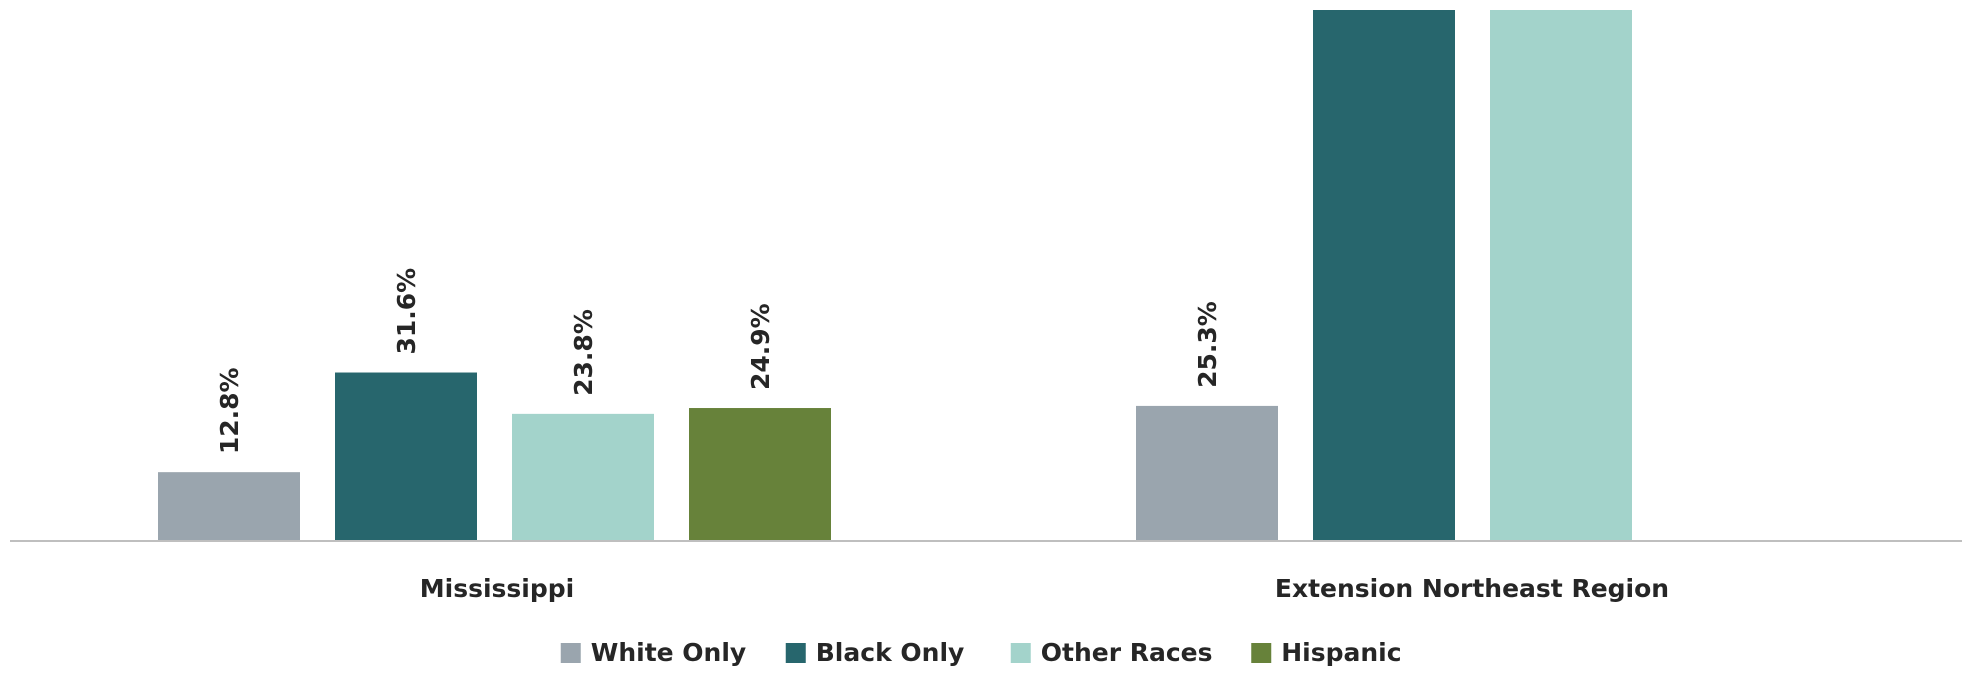 Image resolution: width=1965 pixels, height=679 pixels. I want to click on data-label-extension-northeast-region-white-only: 25.3%, so click(1207, 344).